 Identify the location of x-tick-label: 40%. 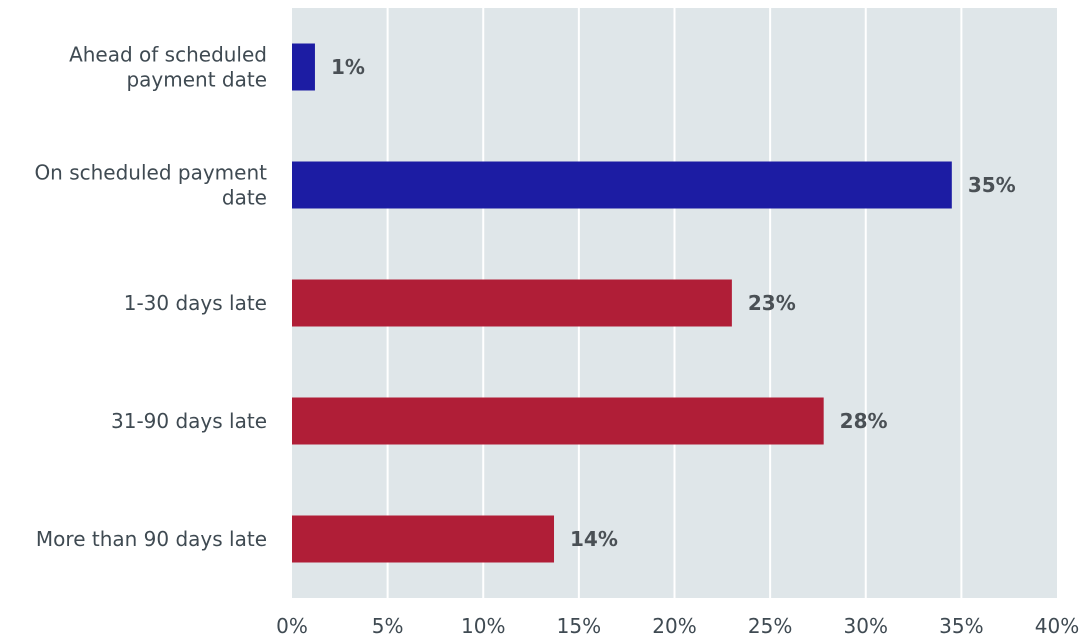
(1057, 626).